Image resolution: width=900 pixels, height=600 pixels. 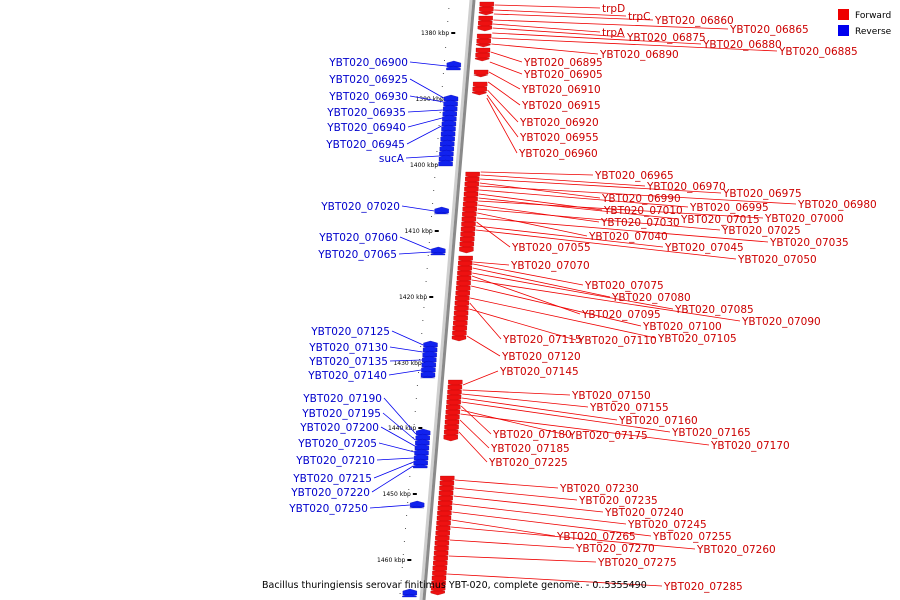 What do you see at coordinates (658, 421) in the screenshot?
I see `forward-gene-label: YBT020_07160` at bounding box center [658, 421].